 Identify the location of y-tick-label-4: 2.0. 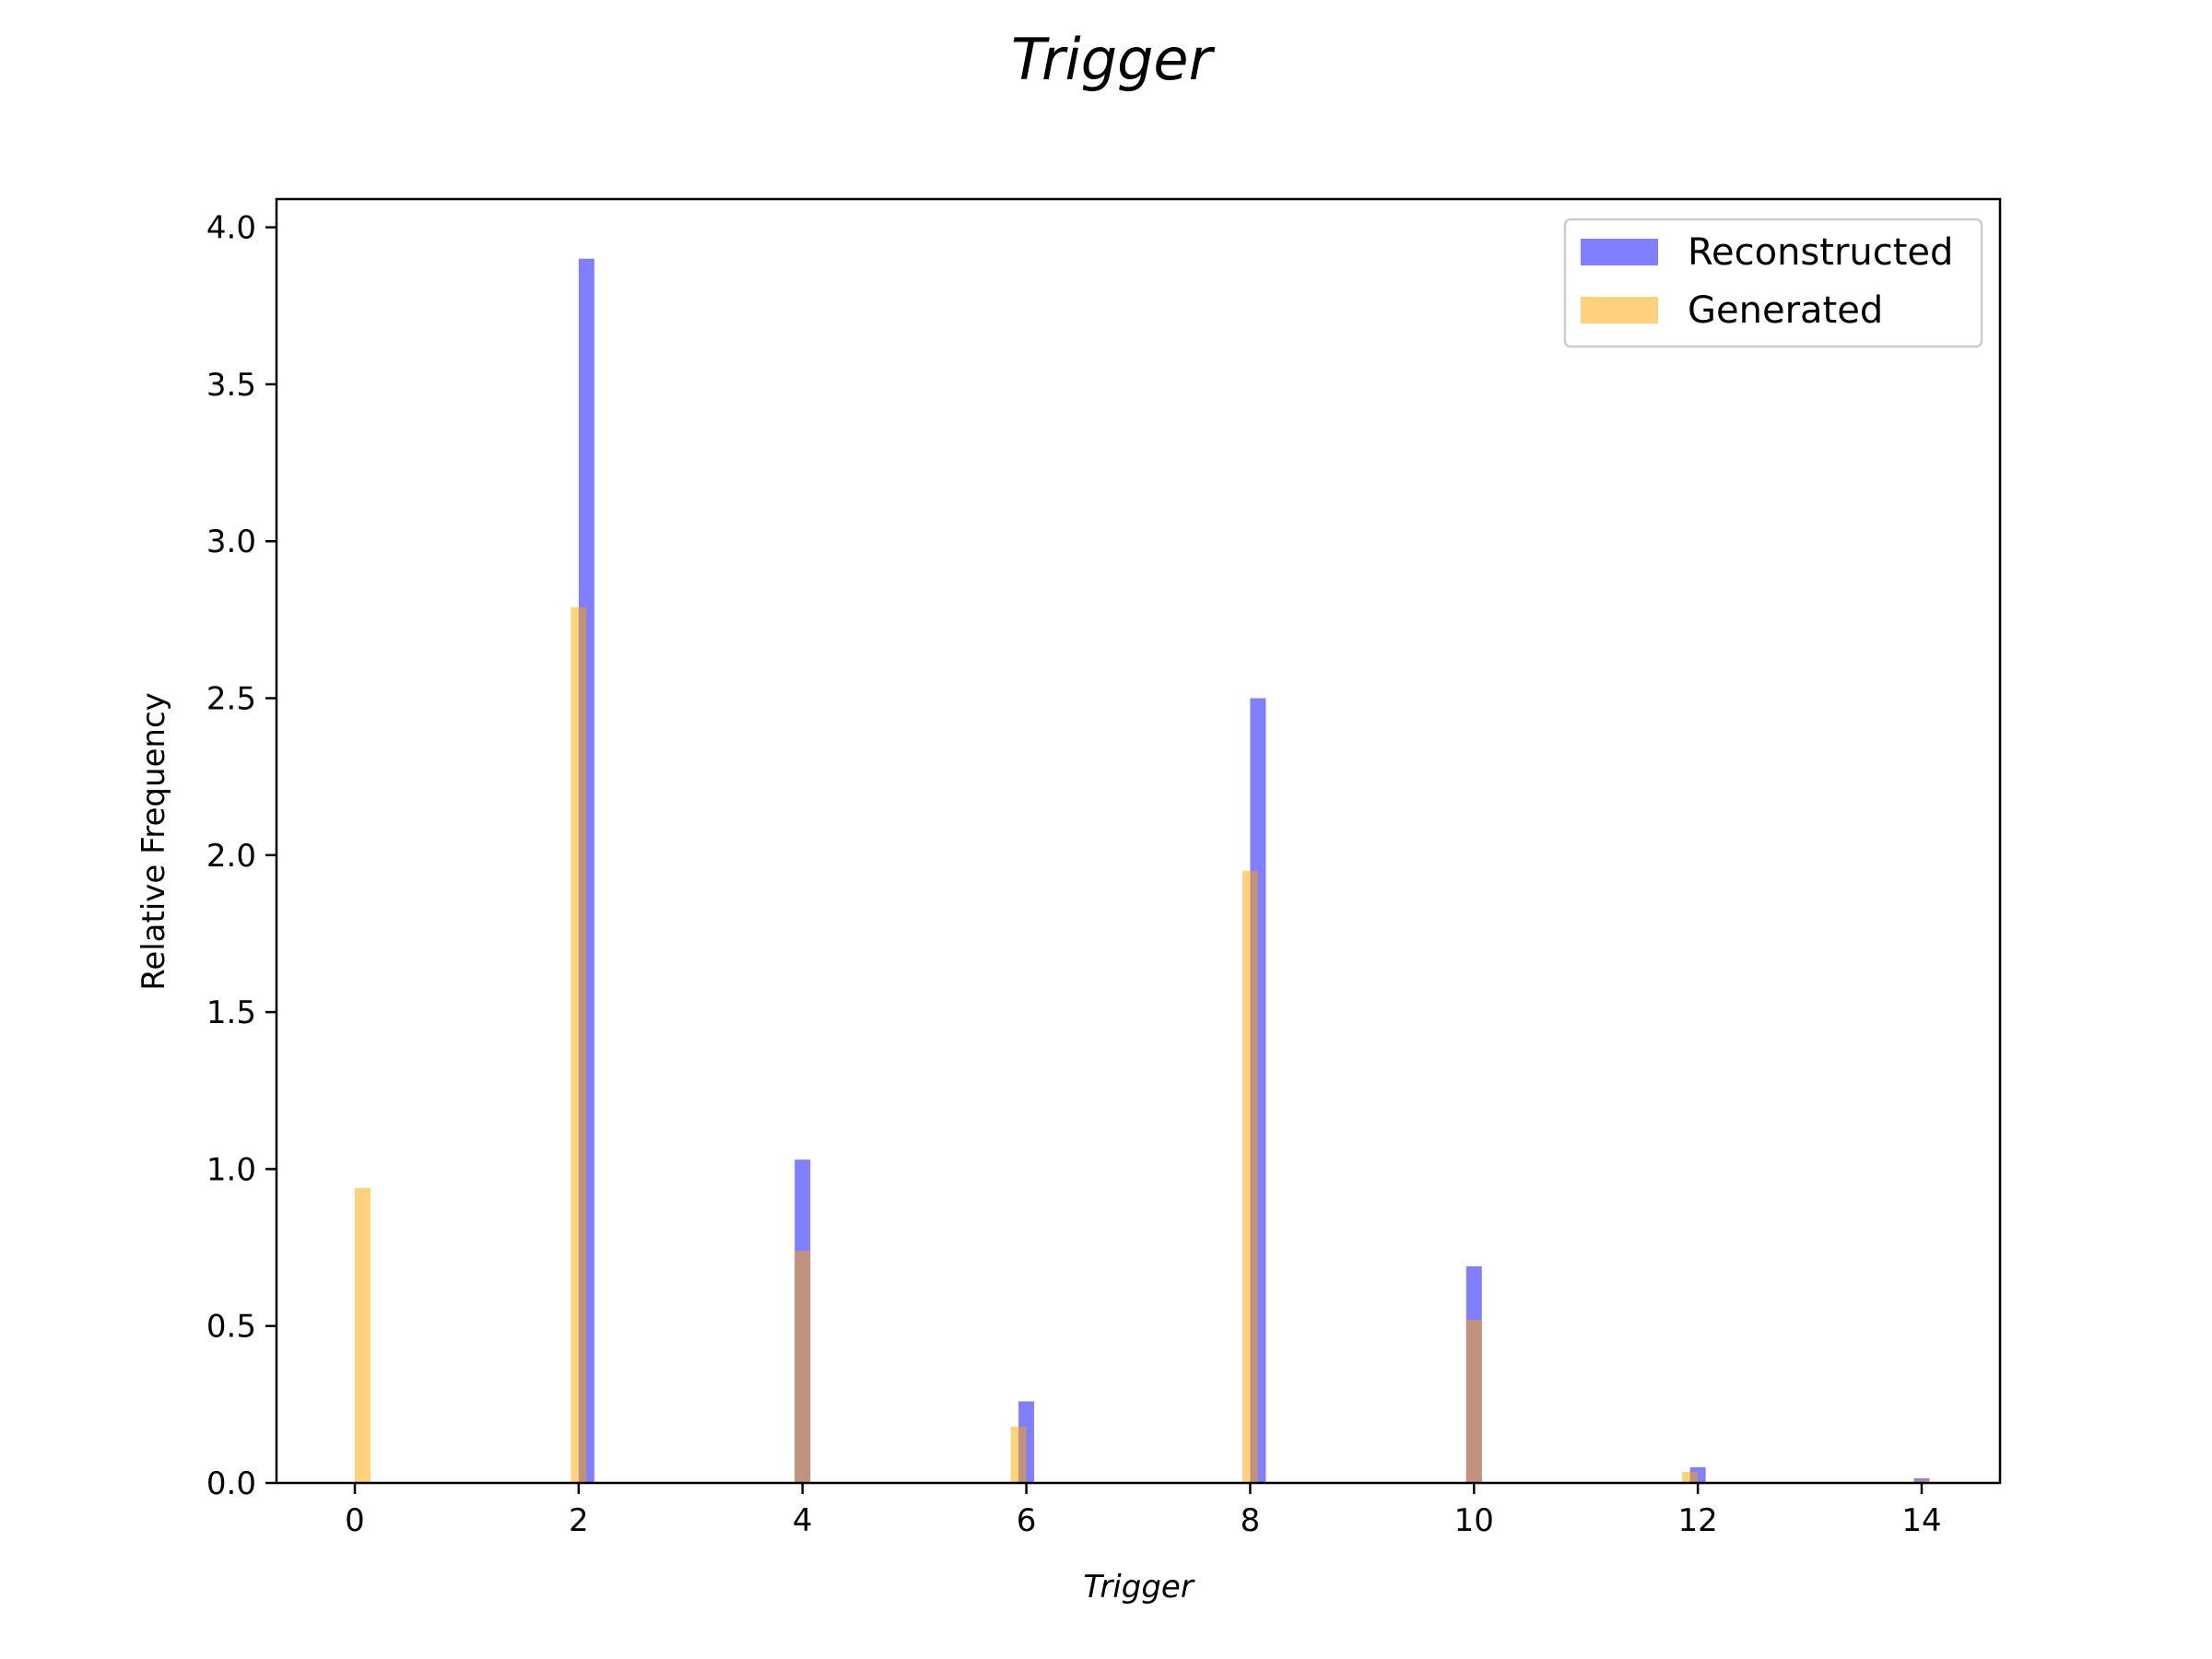
(231, 856).